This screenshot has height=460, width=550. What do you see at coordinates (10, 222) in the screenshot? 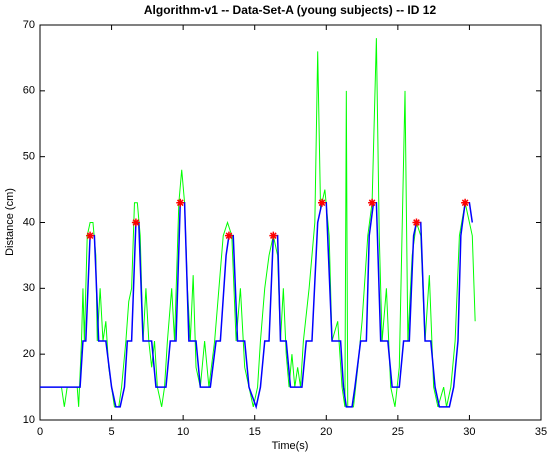
I see `y-axis-label: Distance (cm)` at bounding box center [10, 222].